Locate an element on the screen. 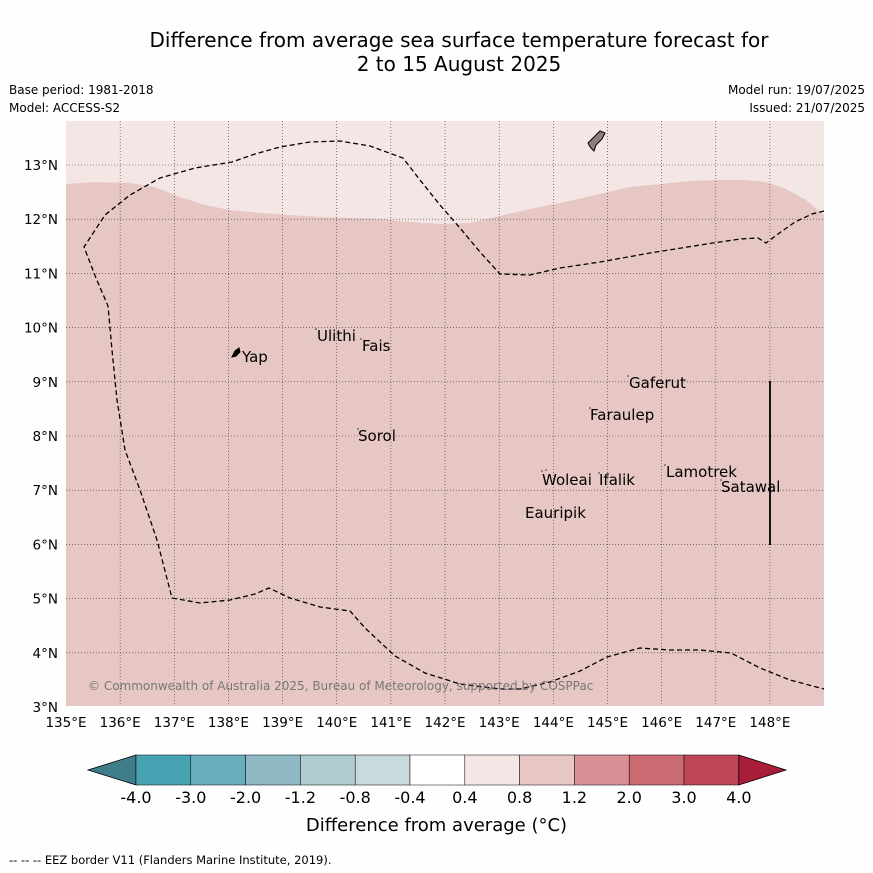 This screenshot has width=873, height=873. label-satawal: Satawal is located at coordinates (750, 487).